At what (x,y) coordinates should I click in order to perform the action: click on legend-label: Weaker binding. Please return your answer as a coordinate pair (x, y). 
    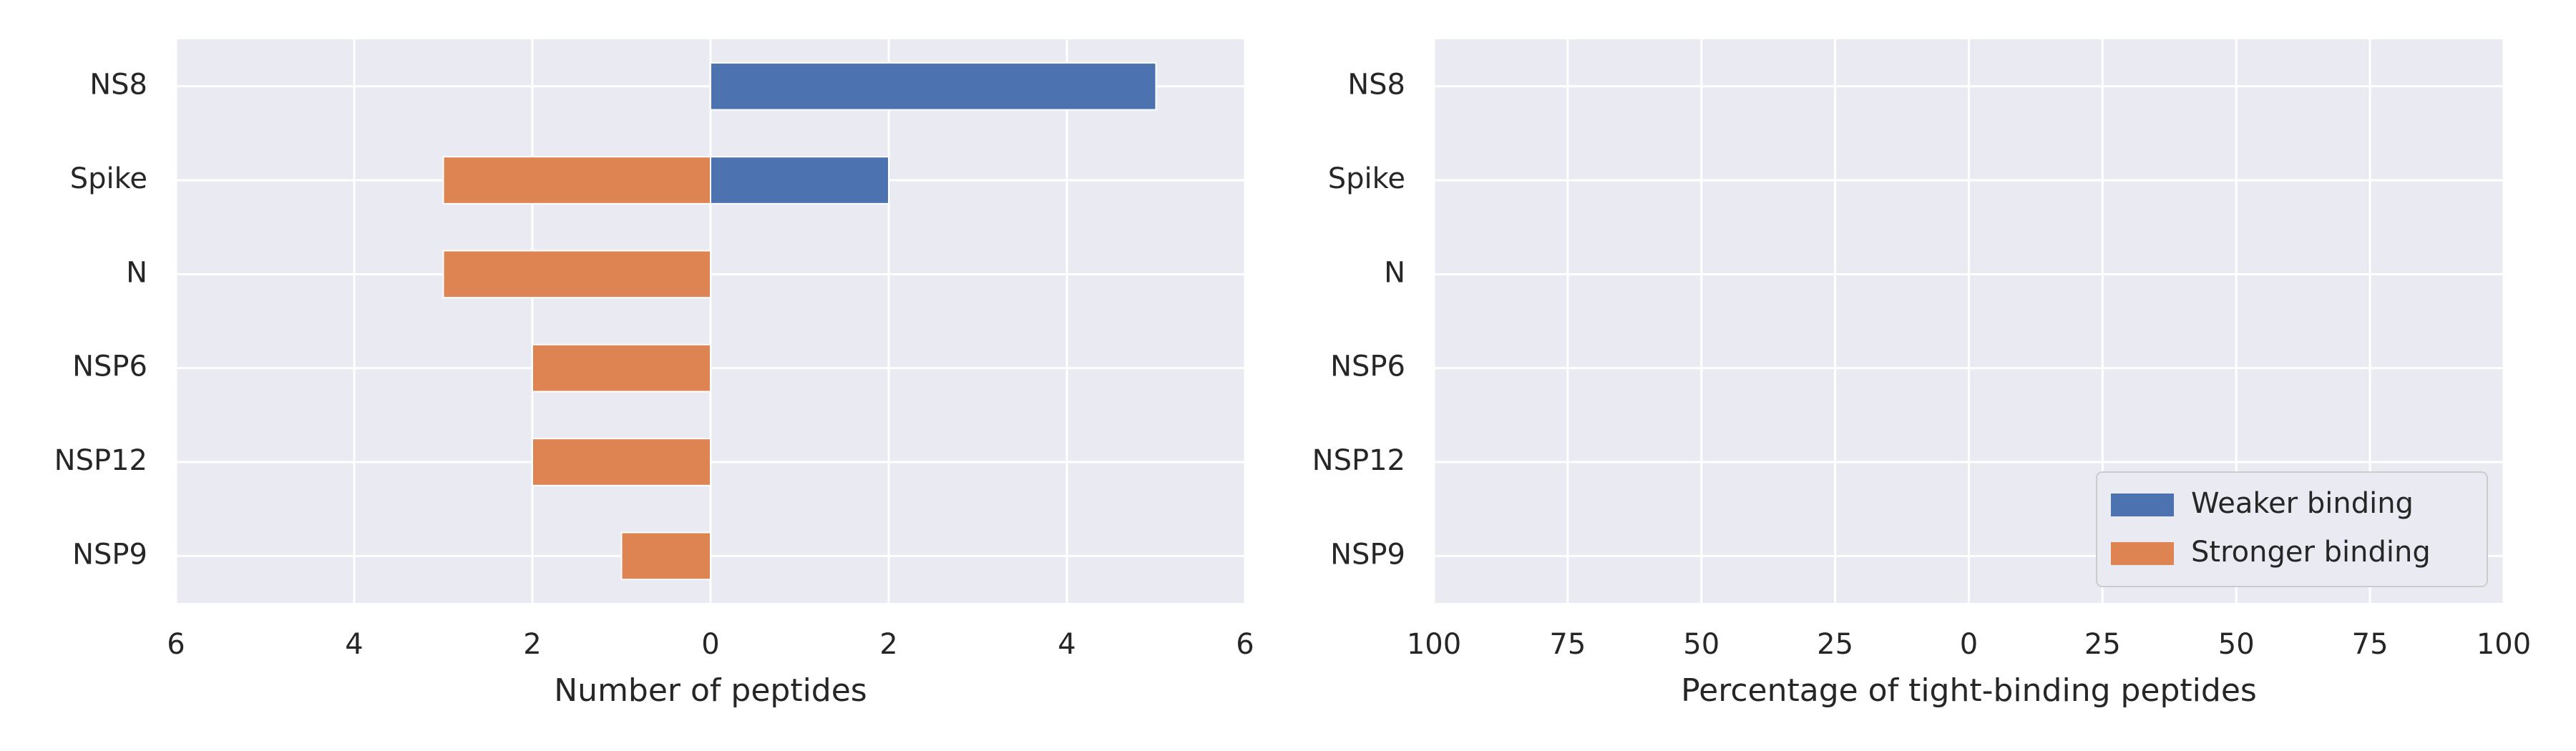
    Looking at the image, I should click on (2302, 503).